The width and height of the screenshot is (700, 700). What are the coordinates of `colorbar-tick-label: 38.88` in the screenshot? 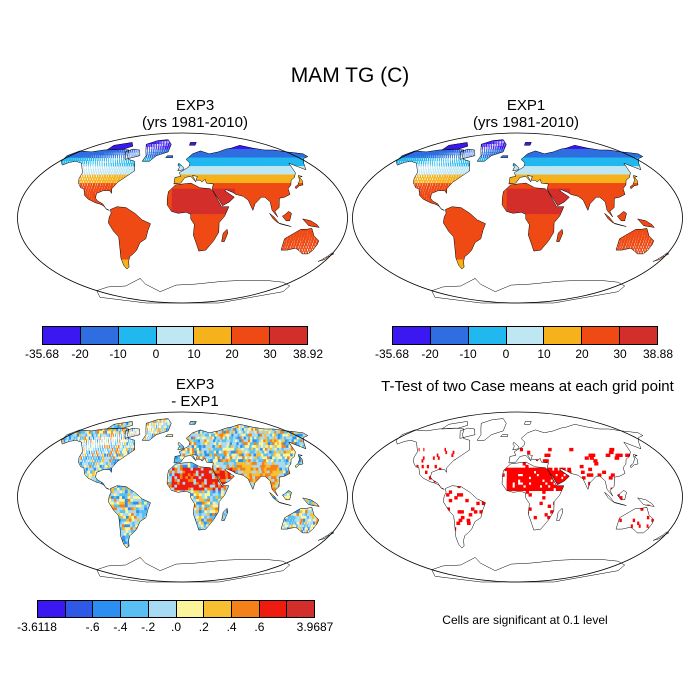 It's located at (658, 354).